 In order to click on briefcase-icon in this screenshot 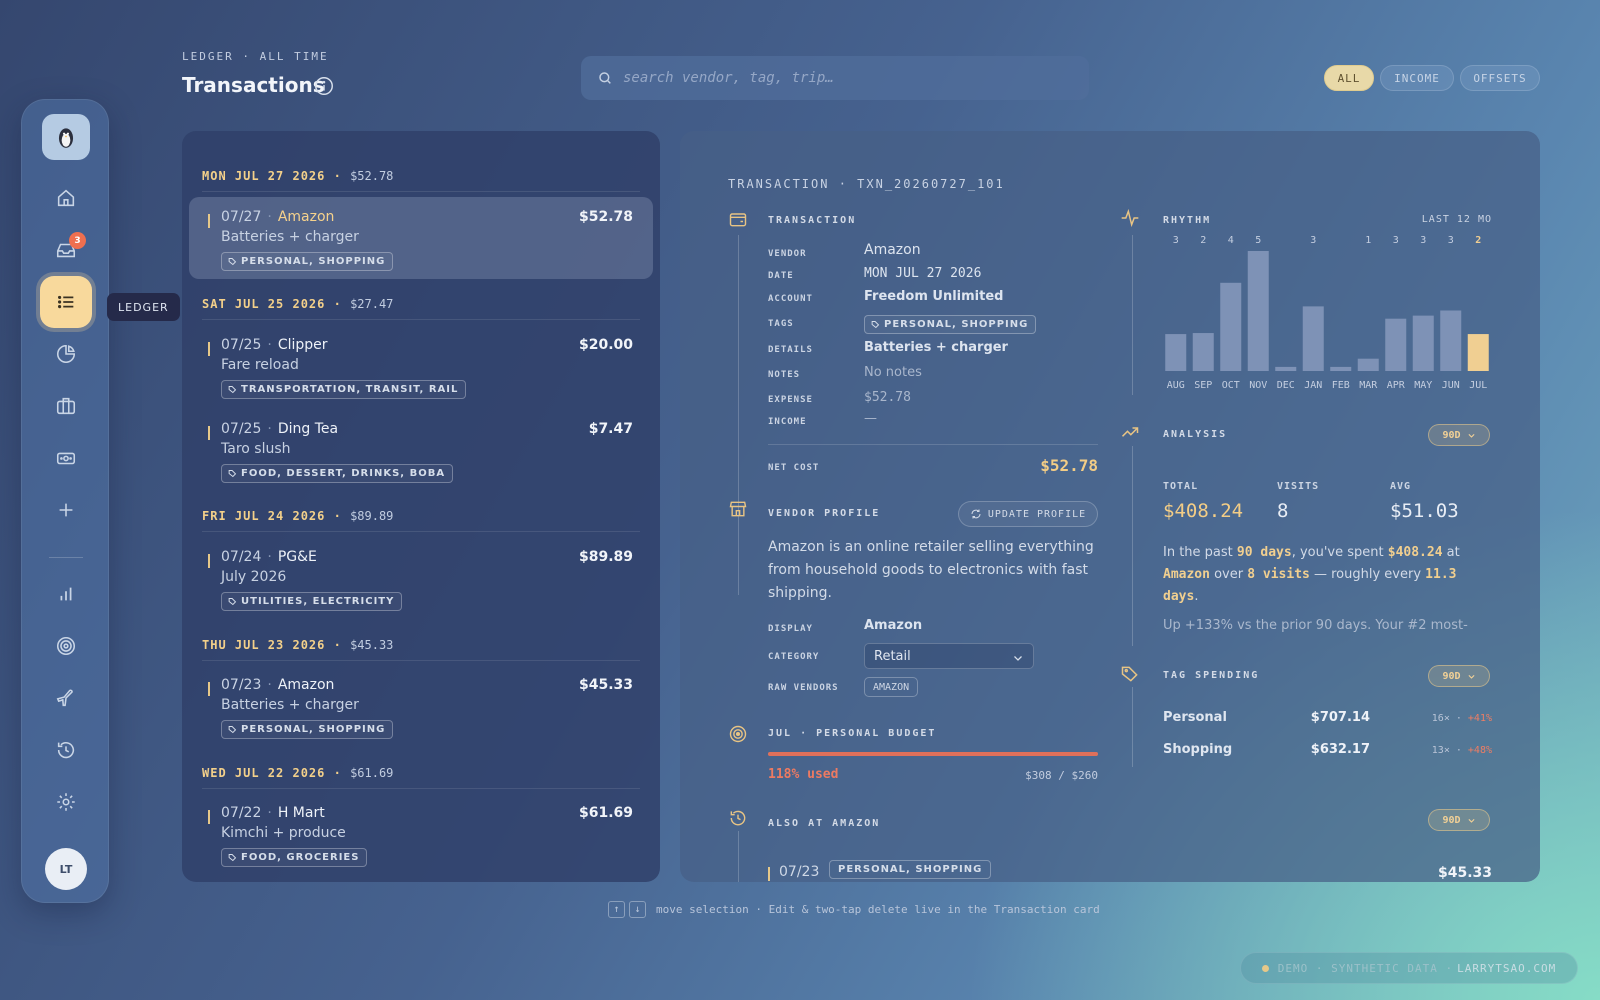, I will do `click(66, 406)`.